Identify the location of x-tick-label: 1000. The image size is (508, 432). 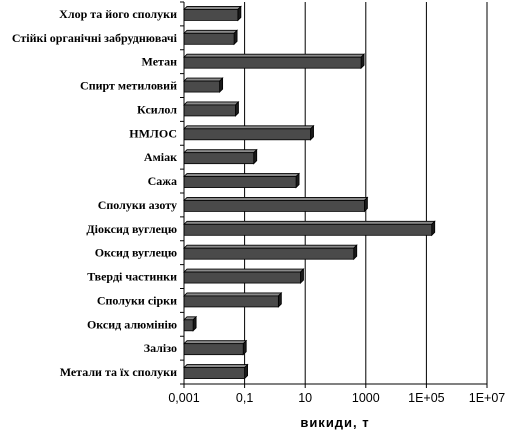
(366, 398).